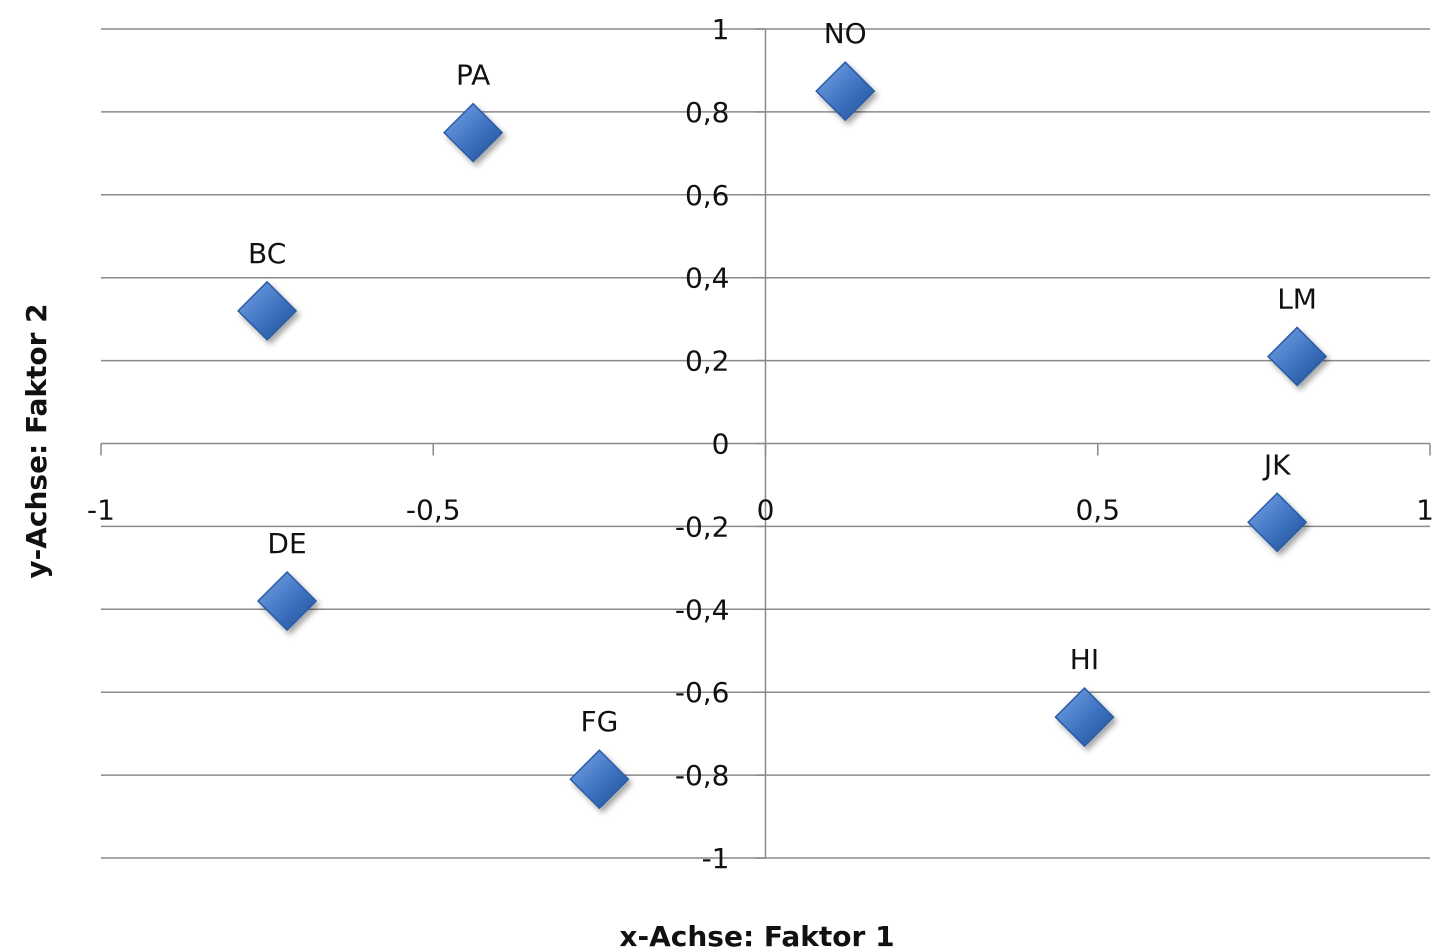 This screenshot has width=1432, height=949. What do you see at coordinates (1297, 298) in the screenshot?
I see `data-label: LM` at bounding box center [1297, 298].